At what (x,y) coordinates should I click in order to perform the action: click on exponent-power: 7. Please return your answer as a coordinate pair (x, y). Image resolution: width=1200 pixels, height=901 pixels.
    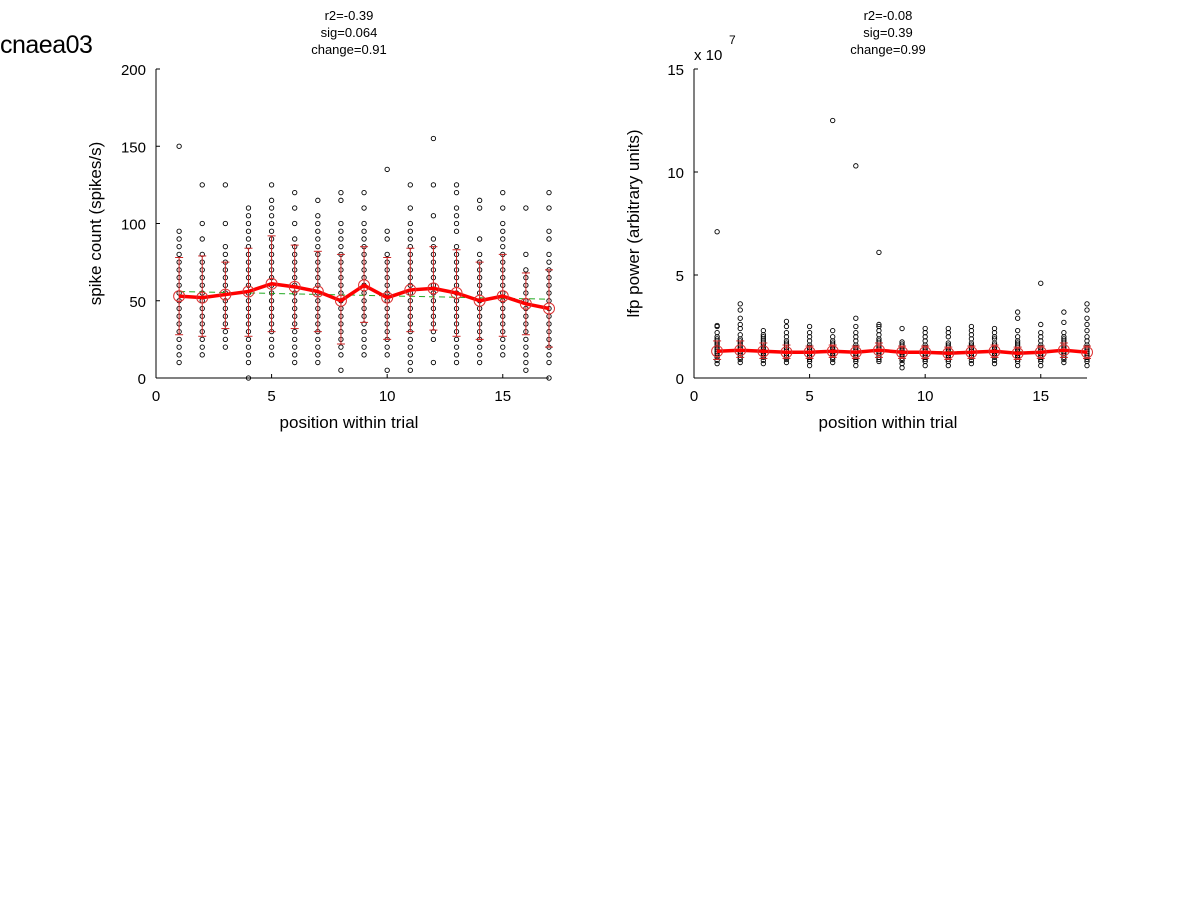
    Looking at the image, I should click on (732, 40).